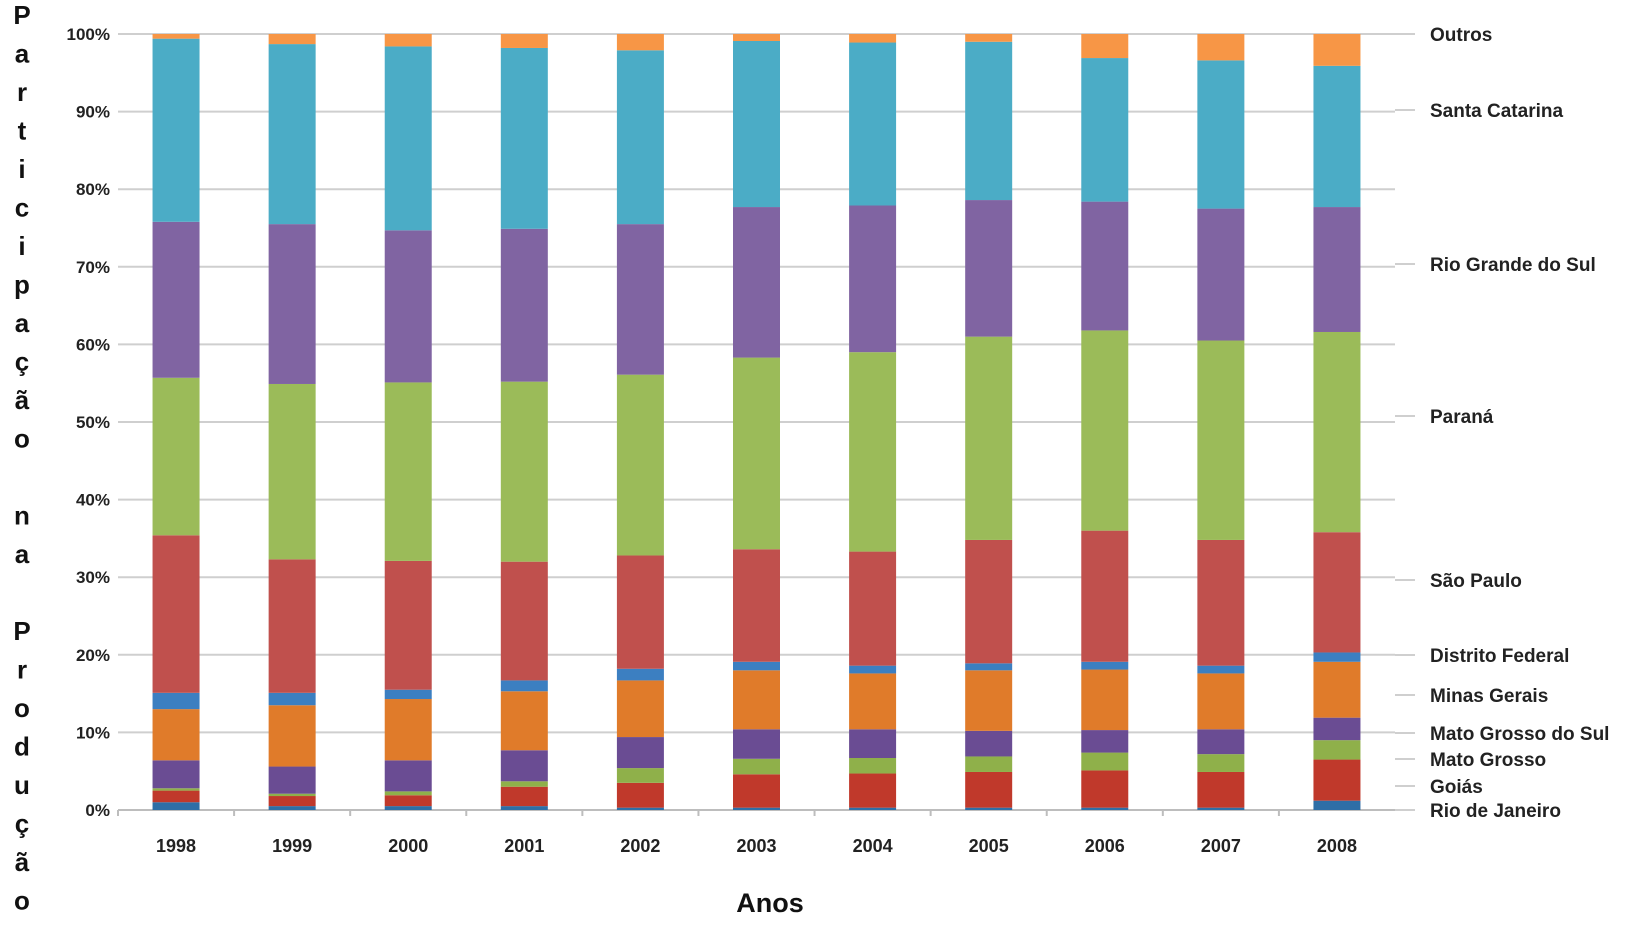 The image size is (1627, 932). Describe the element at coordinates (22, 54) in the screenshot. I see `y-label-letter: a` at that location.